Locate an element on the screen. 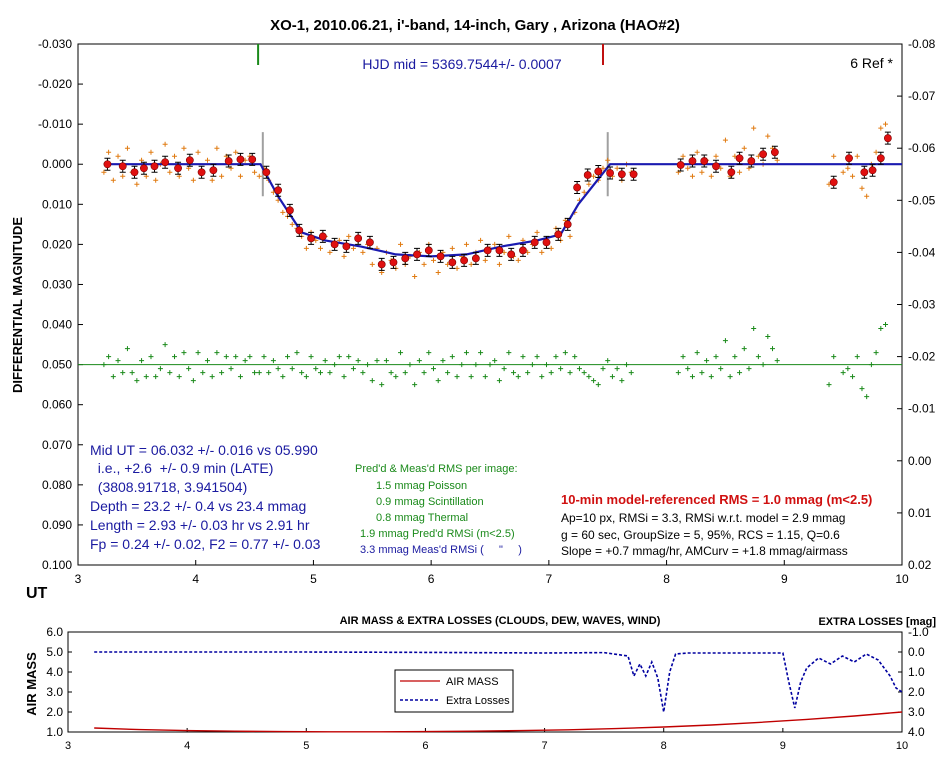 Image resolution: width=951 pixels, height=762 pixels. y2-tick-label: -0.08 is located at coordinates (922, 44).